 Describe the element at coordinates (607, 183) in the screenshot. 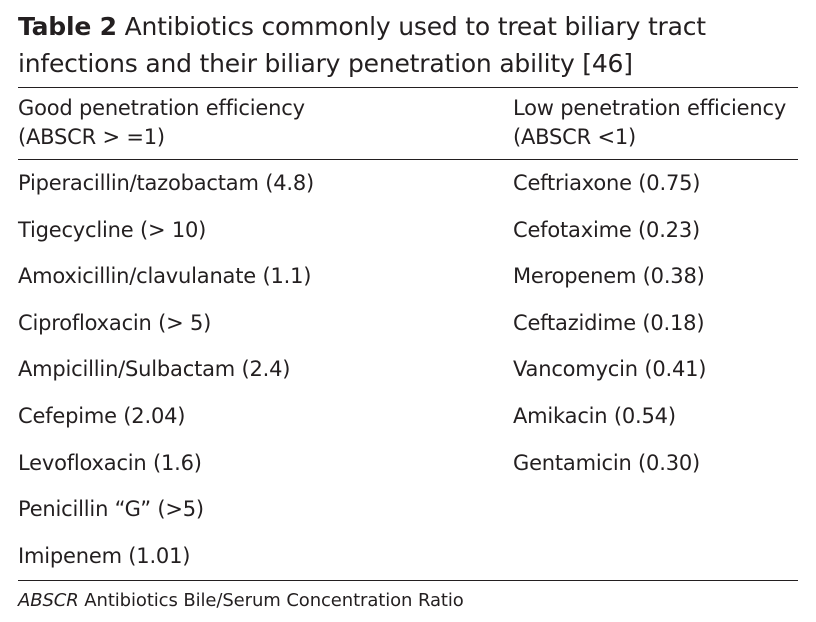

I see `low-penetration-cell: Ceftriaxone (0.75)` at that location.